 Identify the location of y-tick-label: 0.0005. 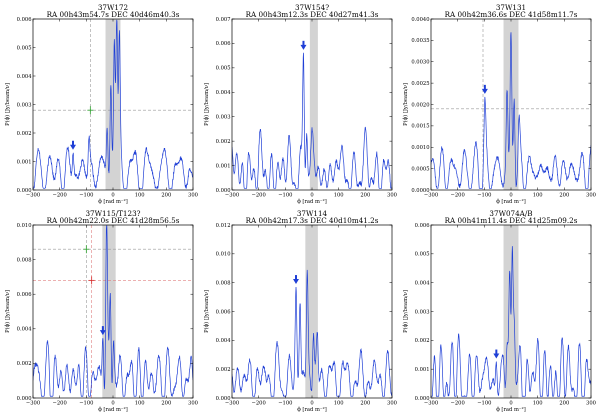
(420, 169).